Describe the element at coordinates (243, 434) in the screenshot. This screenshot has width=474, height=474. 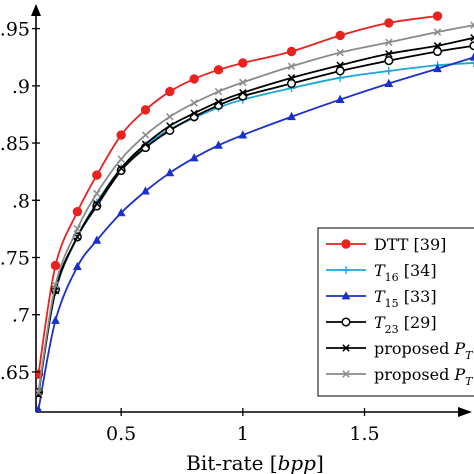
I see `x-tick-label: 1` at that location.